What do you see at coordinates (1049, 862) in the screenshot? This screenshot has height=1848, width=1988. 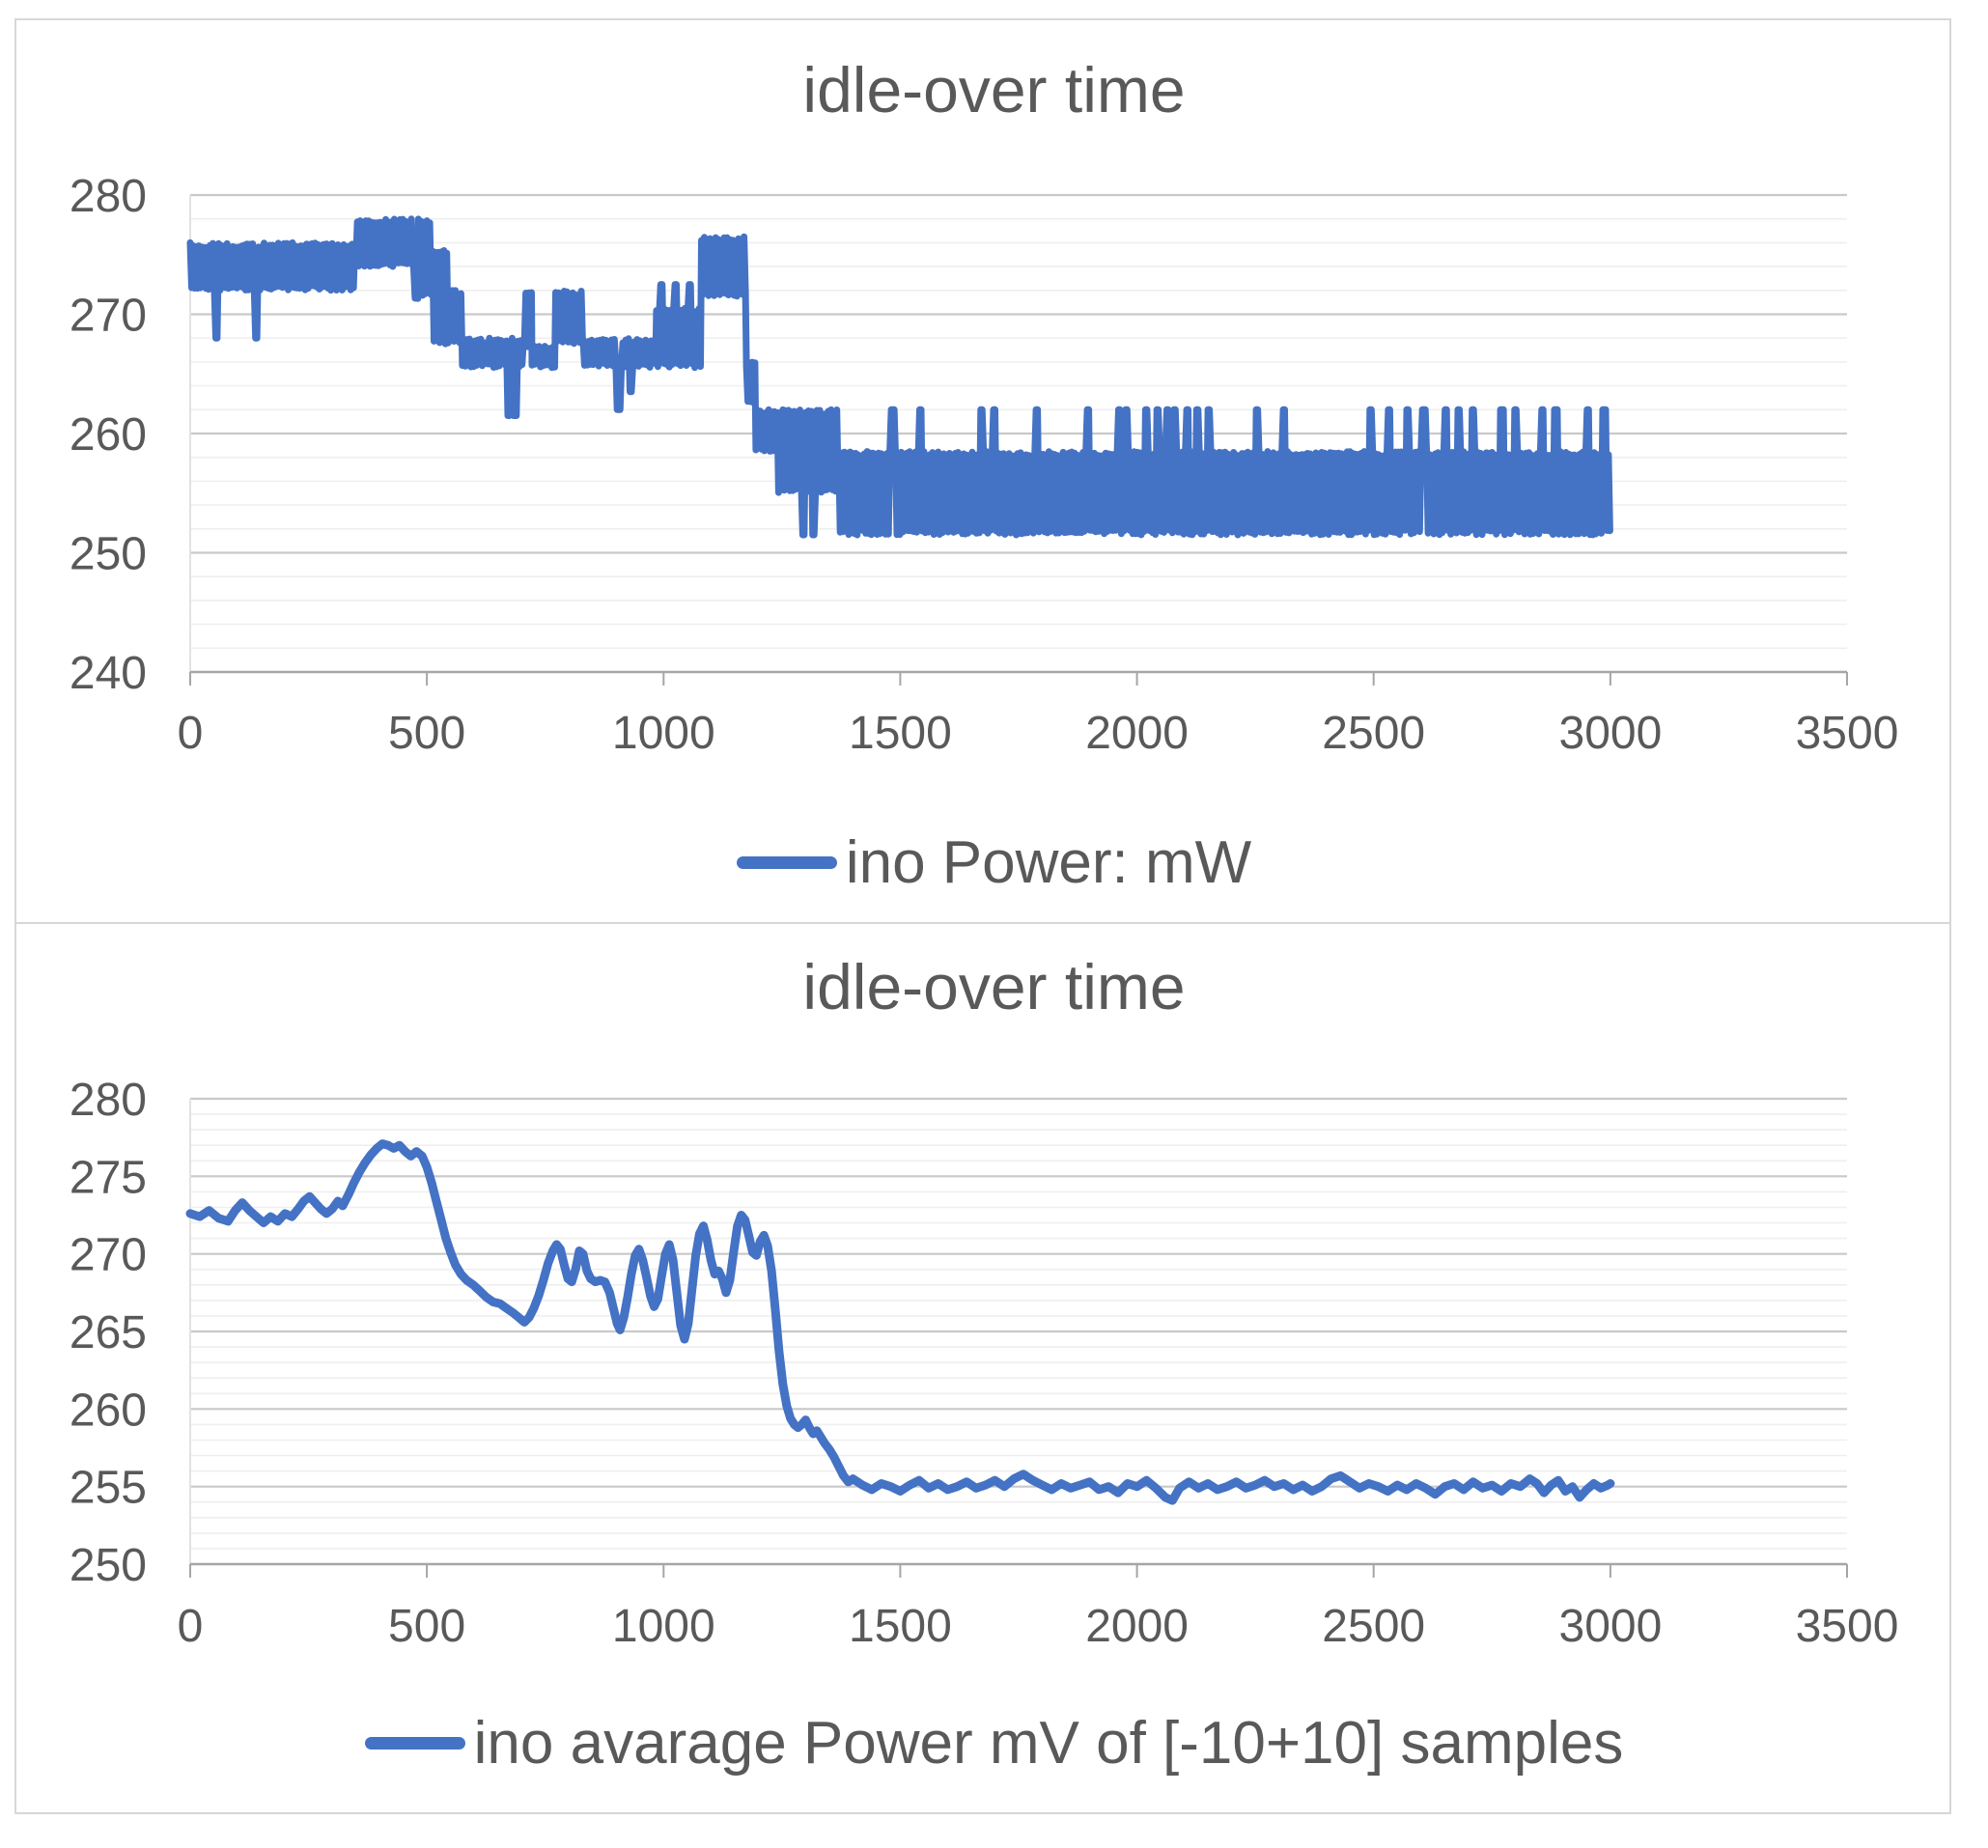 I see `legend-label: ino Power: mW` at bounding box center [1049, 862].